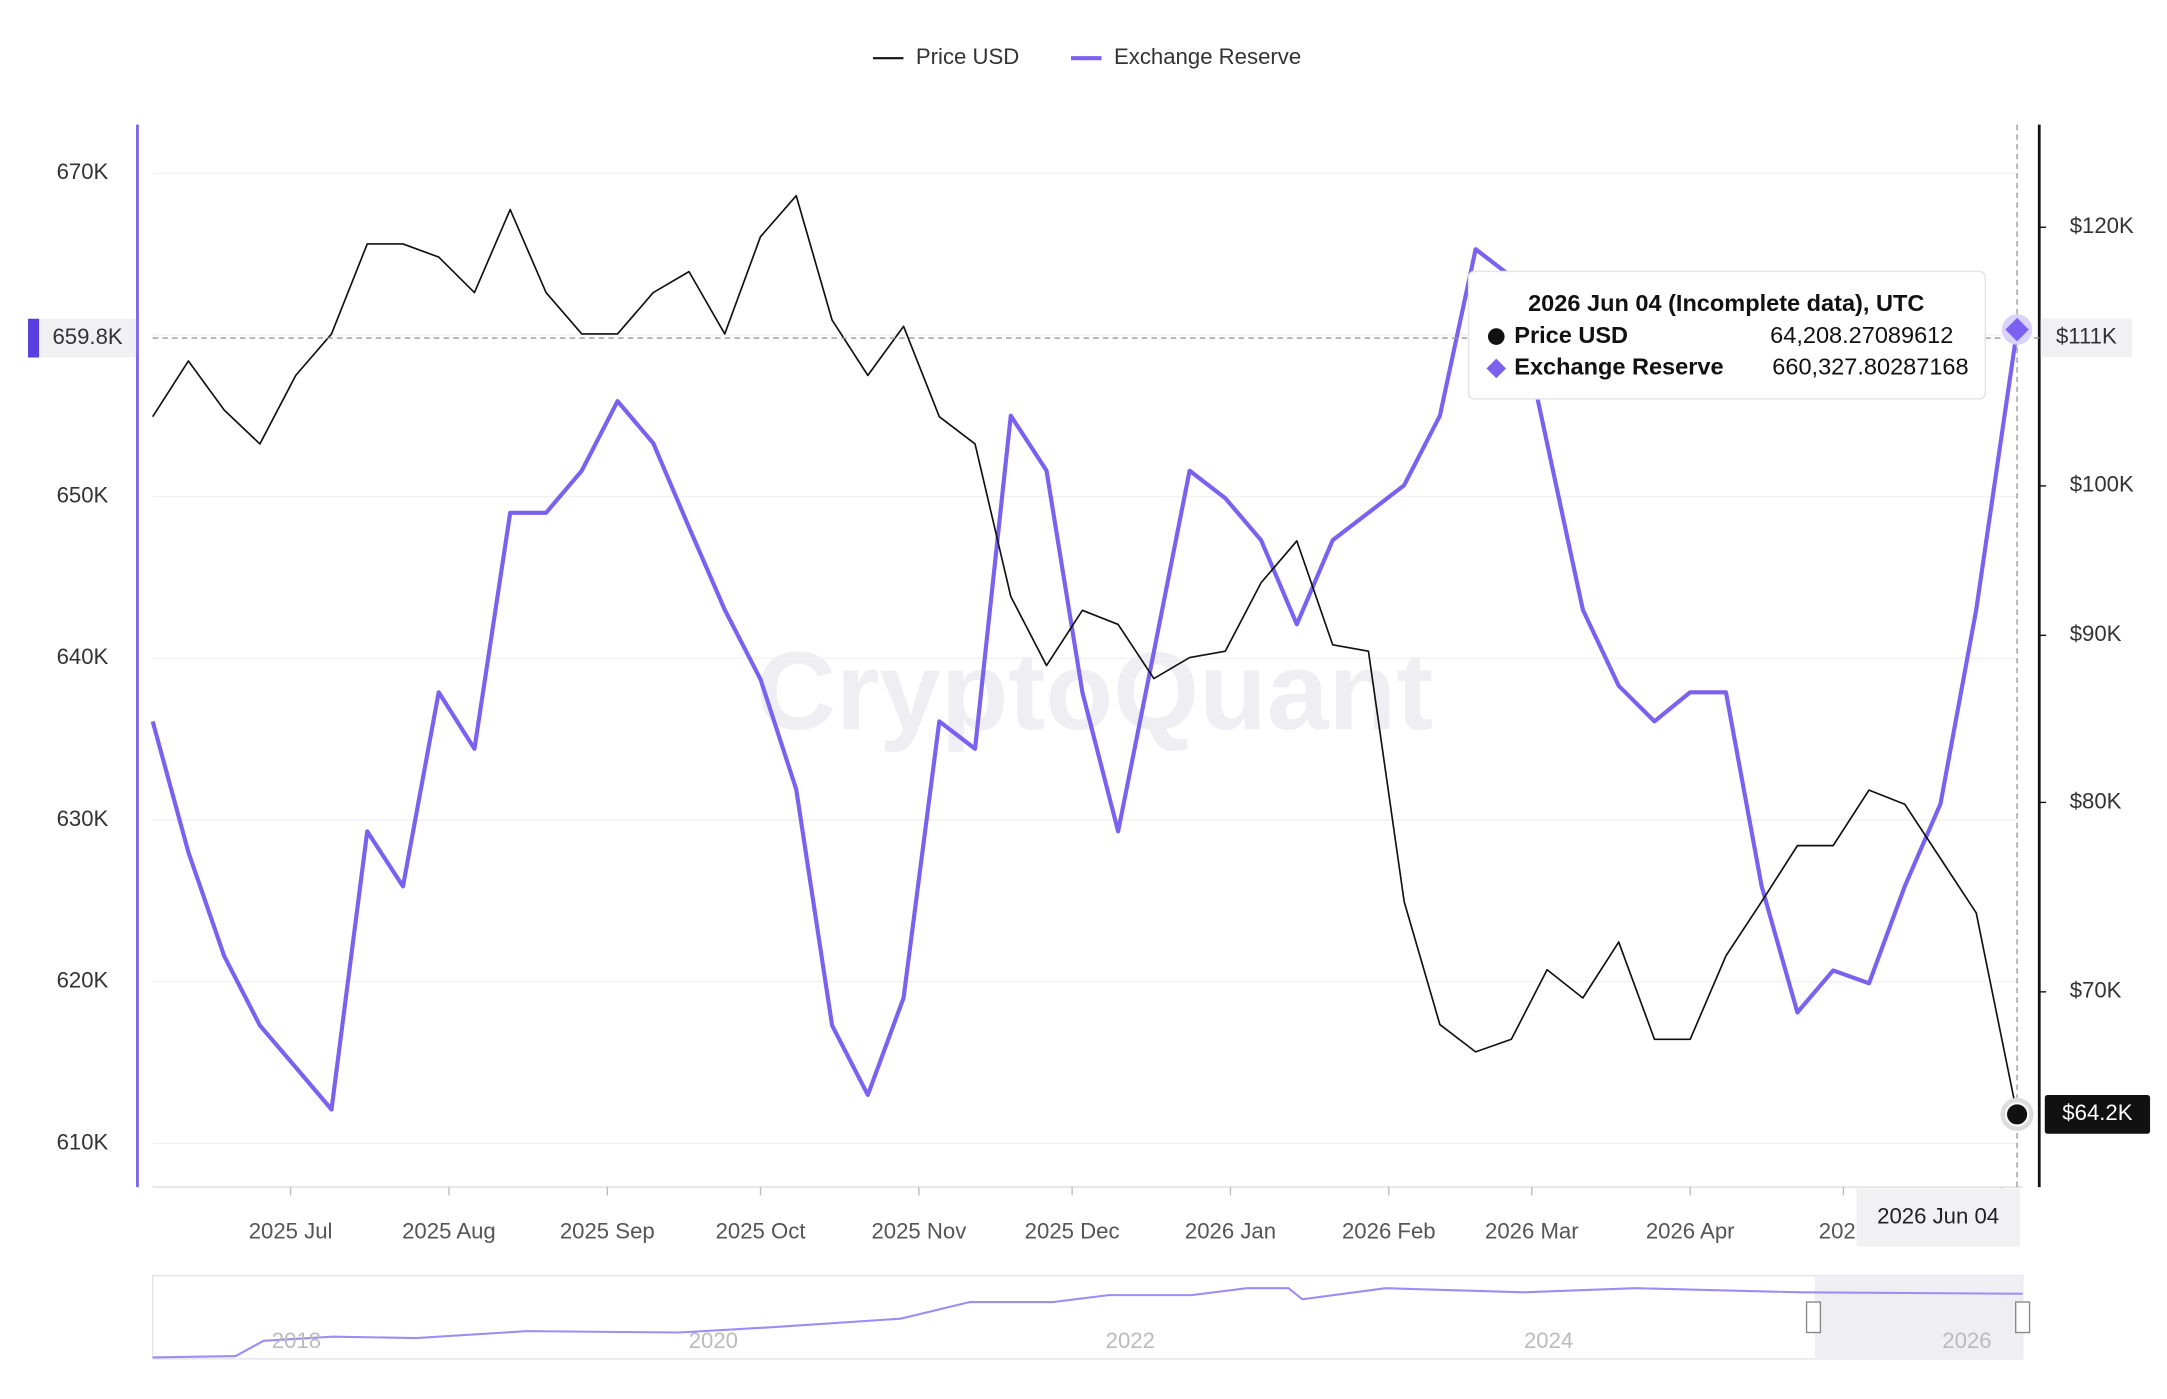 The image size is (2167, 1399). Describe the element at coordinates (1571, 335) in the screenshot. I see `tooltip-name: Price USD` at that location.